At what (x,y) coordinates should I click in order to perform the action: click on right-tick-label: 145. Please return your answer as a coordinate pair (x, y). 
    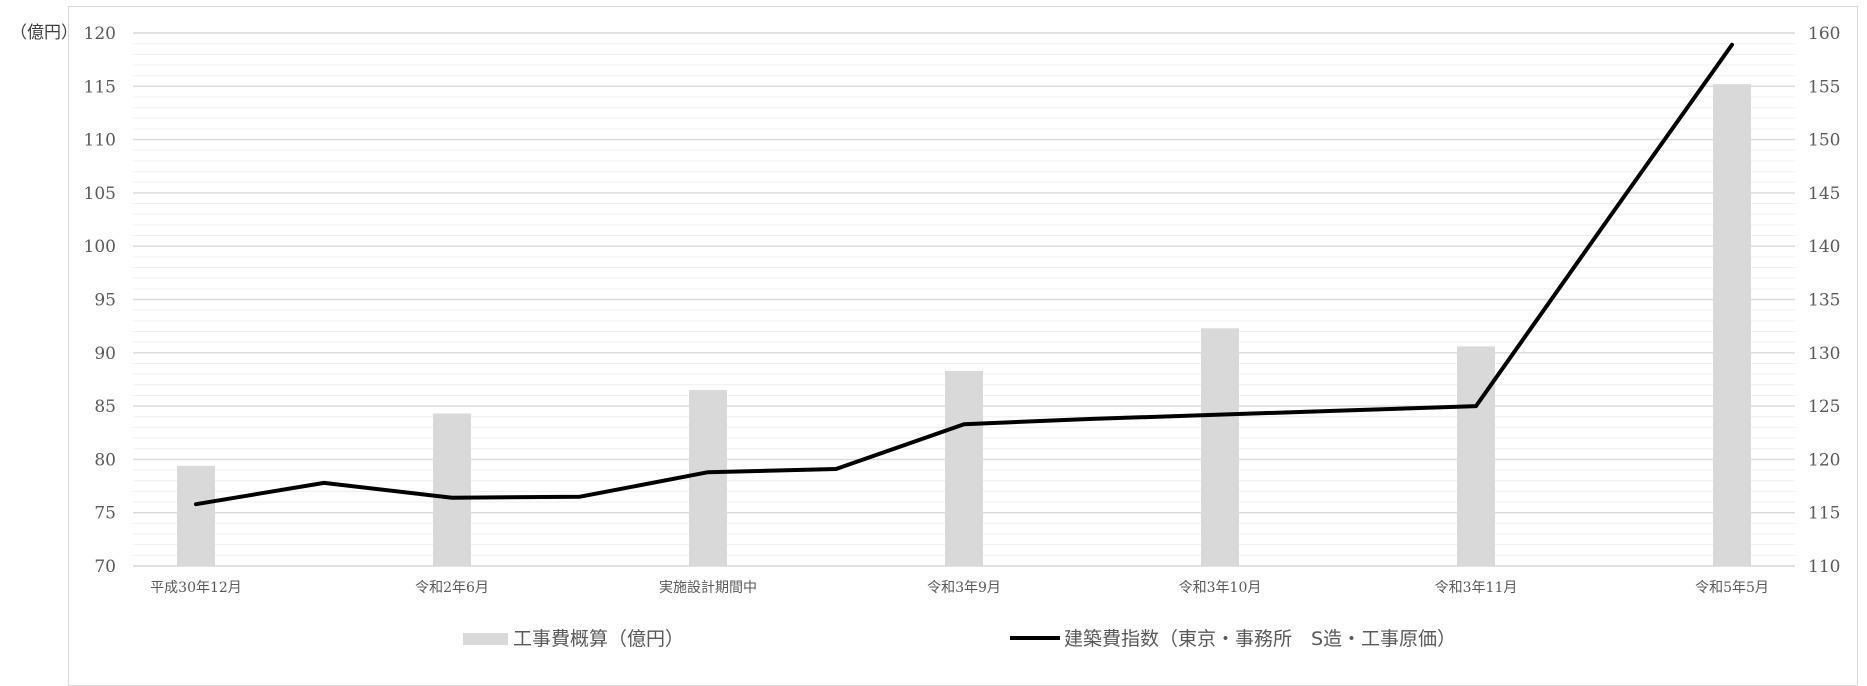
    Looking at the image, I should click on (1824, 194).